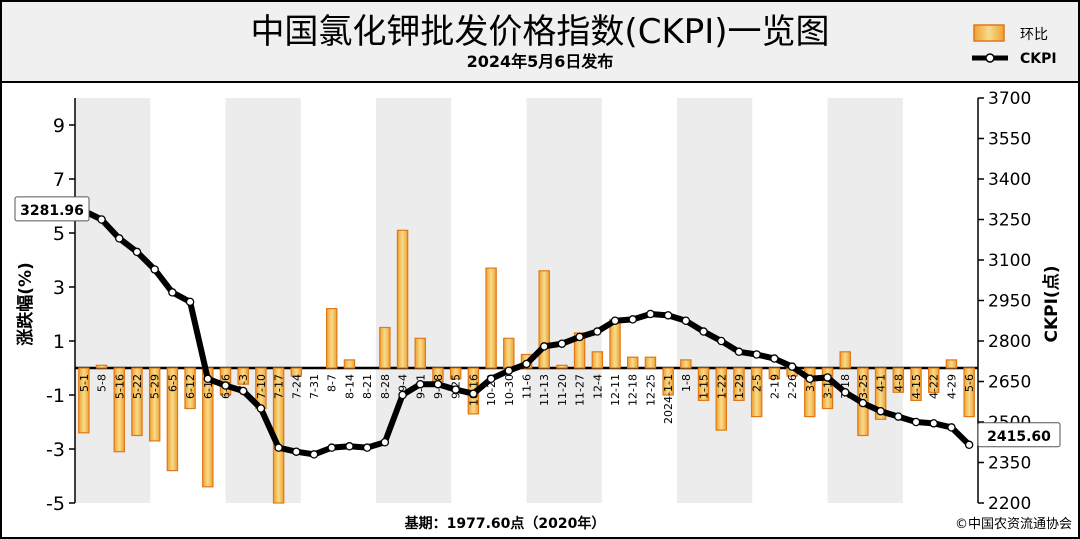 This screenshot has width=1080, height=539. Describe the element at coordinates (59, 180) in the screenshot. I see `y-tick-label: 7` at that location.